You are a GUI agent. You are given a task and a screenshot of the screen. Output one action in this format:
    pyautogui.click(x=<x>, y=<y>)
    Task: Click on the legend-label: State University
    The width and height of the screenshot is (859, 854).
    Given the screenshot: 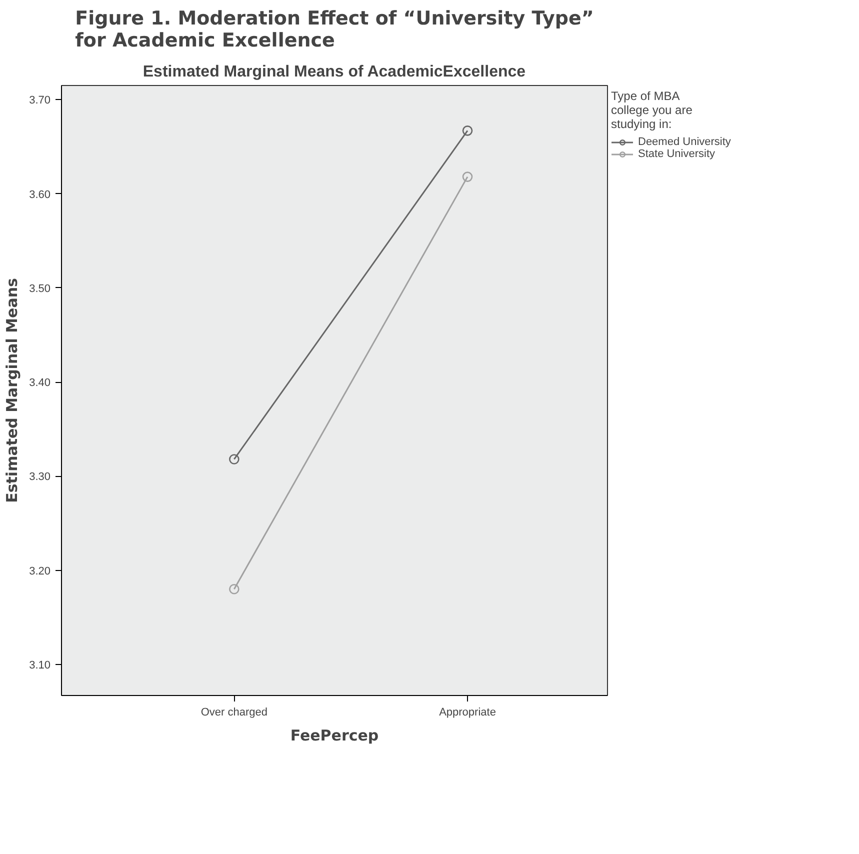 What is the action you would take?
    pyautogui.click(x=677, y=154)
    